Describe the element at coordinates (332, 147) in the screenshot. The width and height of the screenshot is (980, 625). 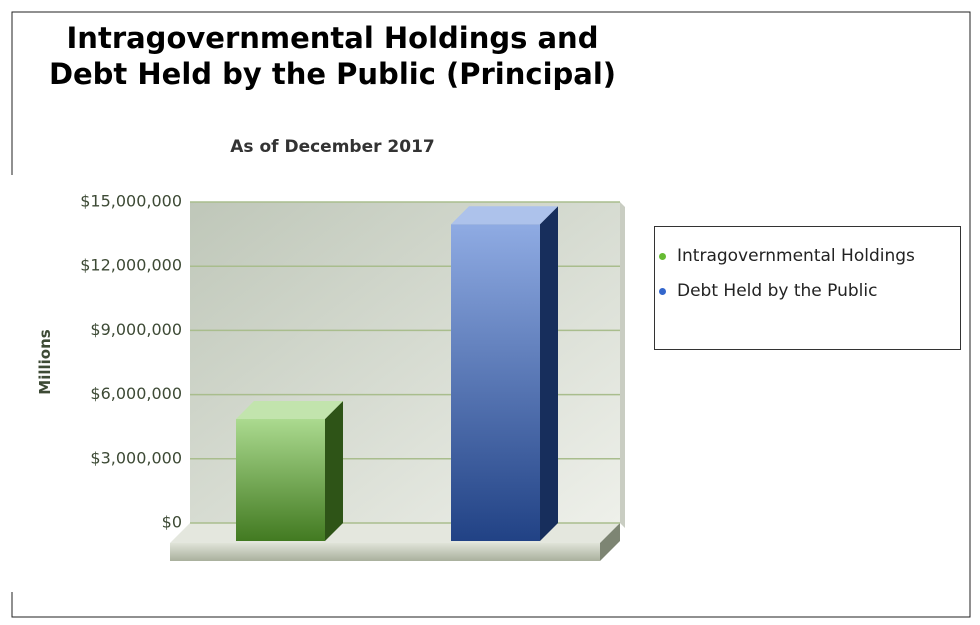
I see `chart-subtitle: As of December 2017` at that location.